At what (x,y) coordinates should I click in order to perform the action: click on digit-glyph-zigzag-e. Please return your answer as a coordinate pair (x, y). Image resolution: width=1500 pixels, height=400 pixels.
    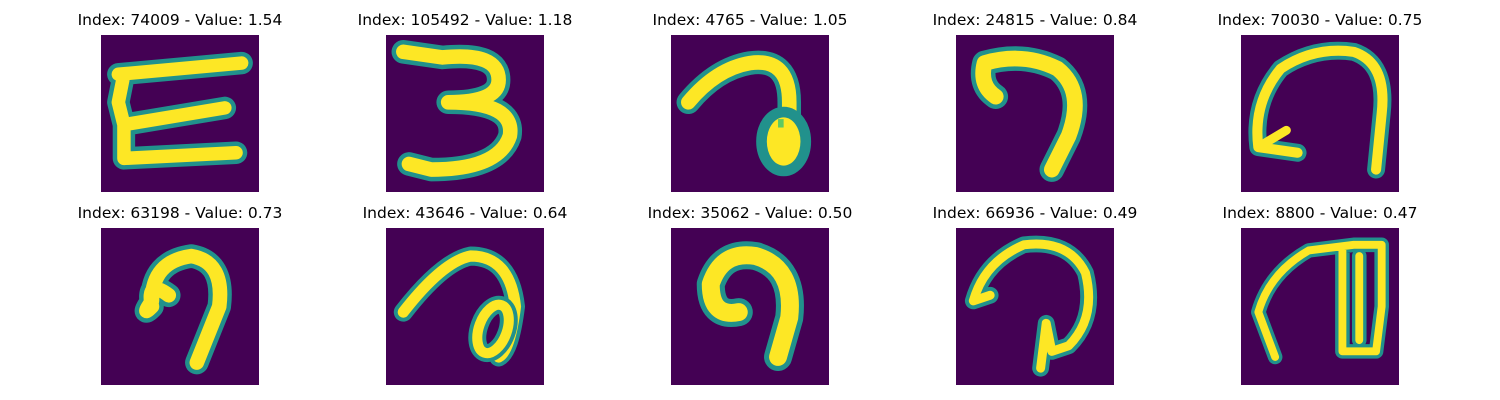
    Looking at the image, I should click on (180, 110).